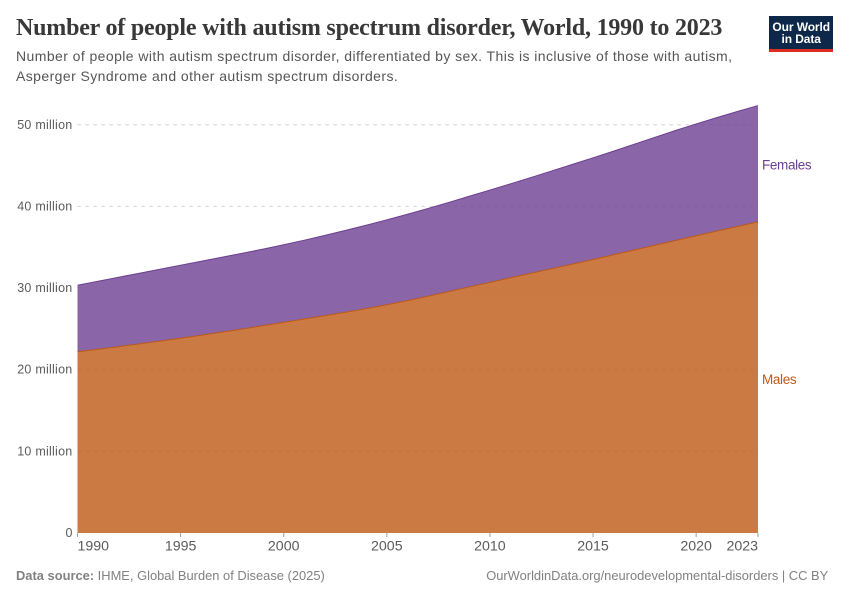 The image size is (850, 600). What do you see at coordinates (593, 547) in the screenshot?
I see `svg-text: 2015` at bounding box center [593, 547].